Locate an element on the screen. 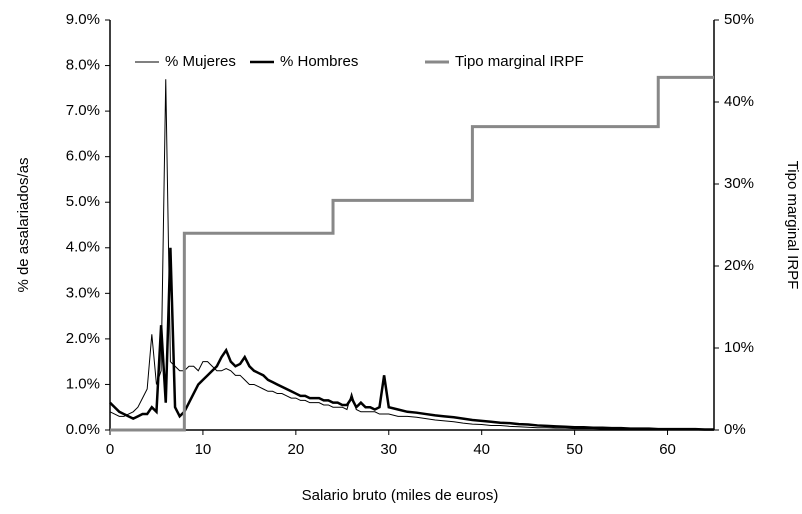 The width and height of the screenshot is (802, 514). x-tick-label: 30 is located at coordinates (388, 449).